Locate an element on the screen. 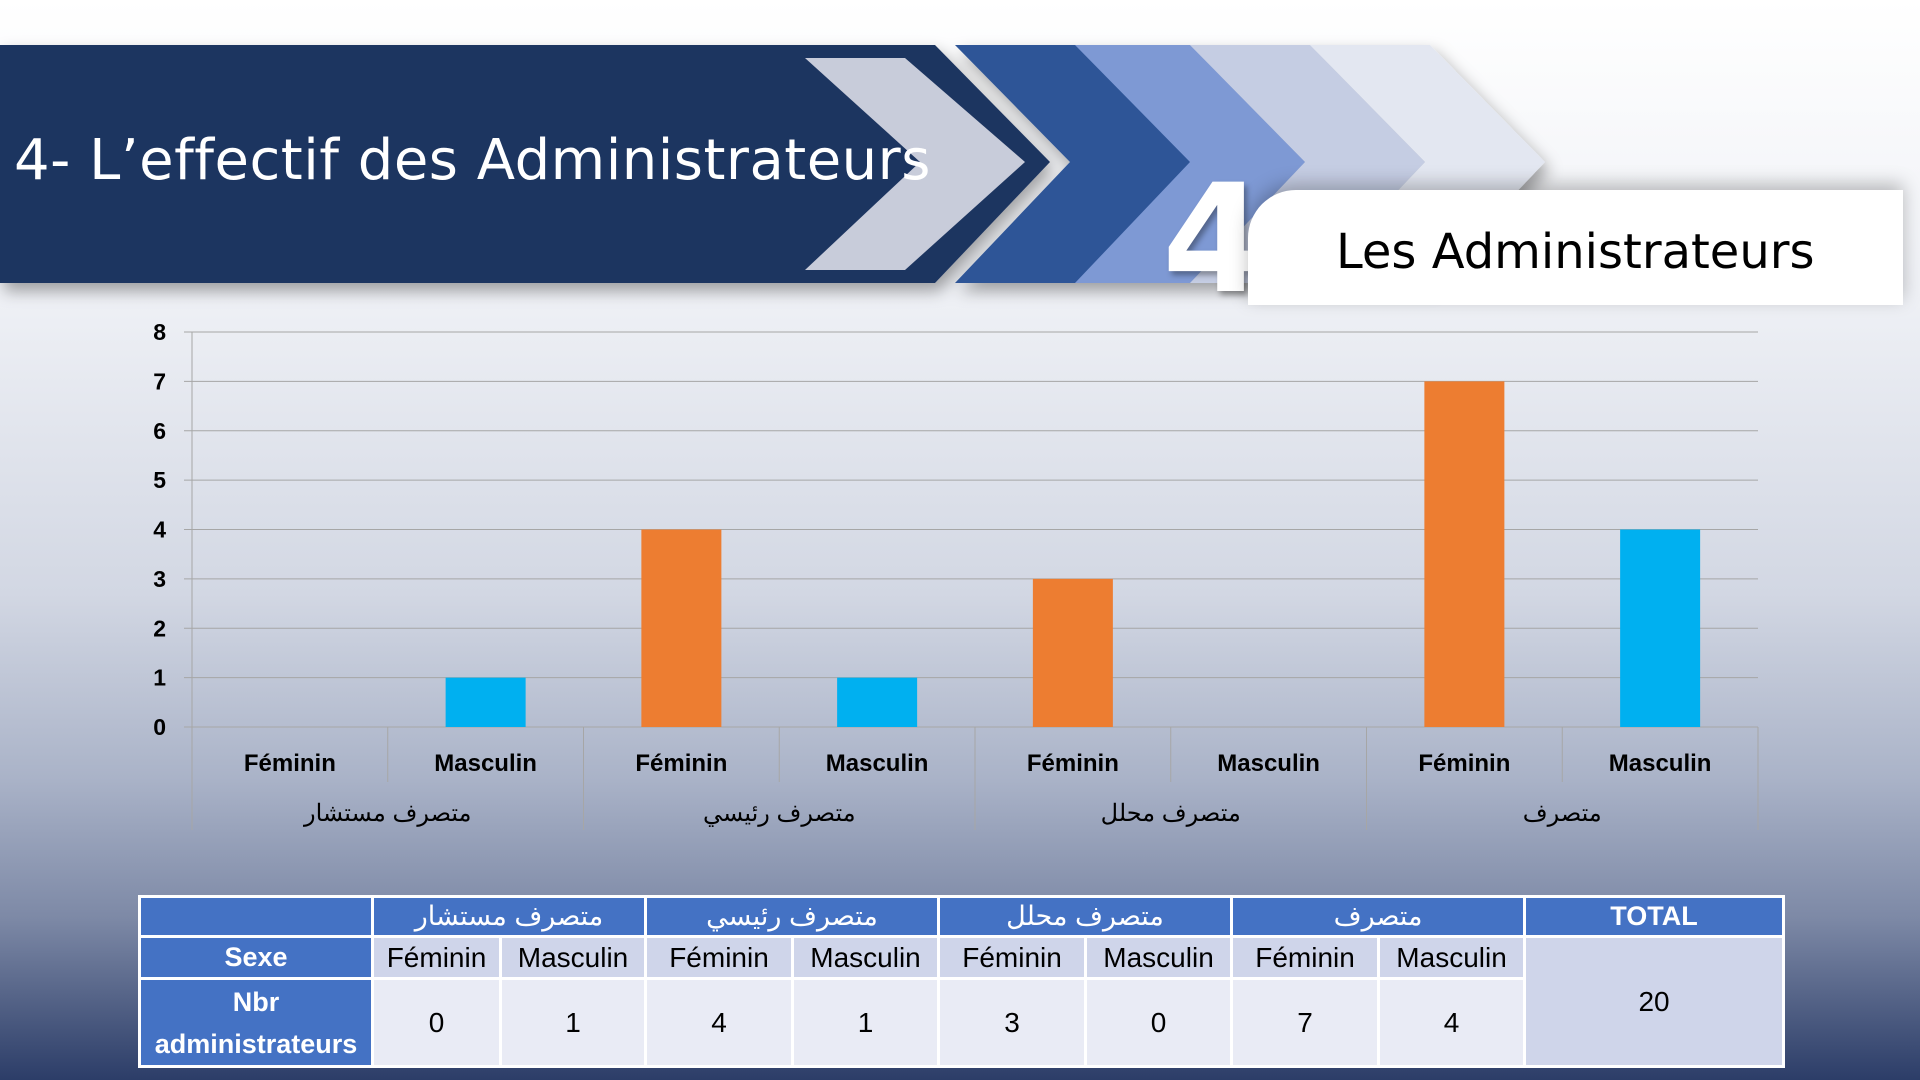  nbr-label: Nbr administrateurs is located at coordinates (256, 1022).